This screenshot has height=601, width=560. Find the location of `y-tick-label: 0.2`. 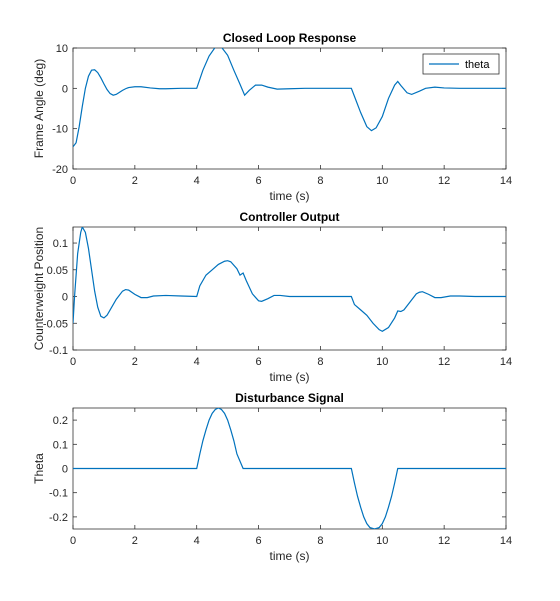

y-tick-label: 0.2 is located at coordinates (60, 421).